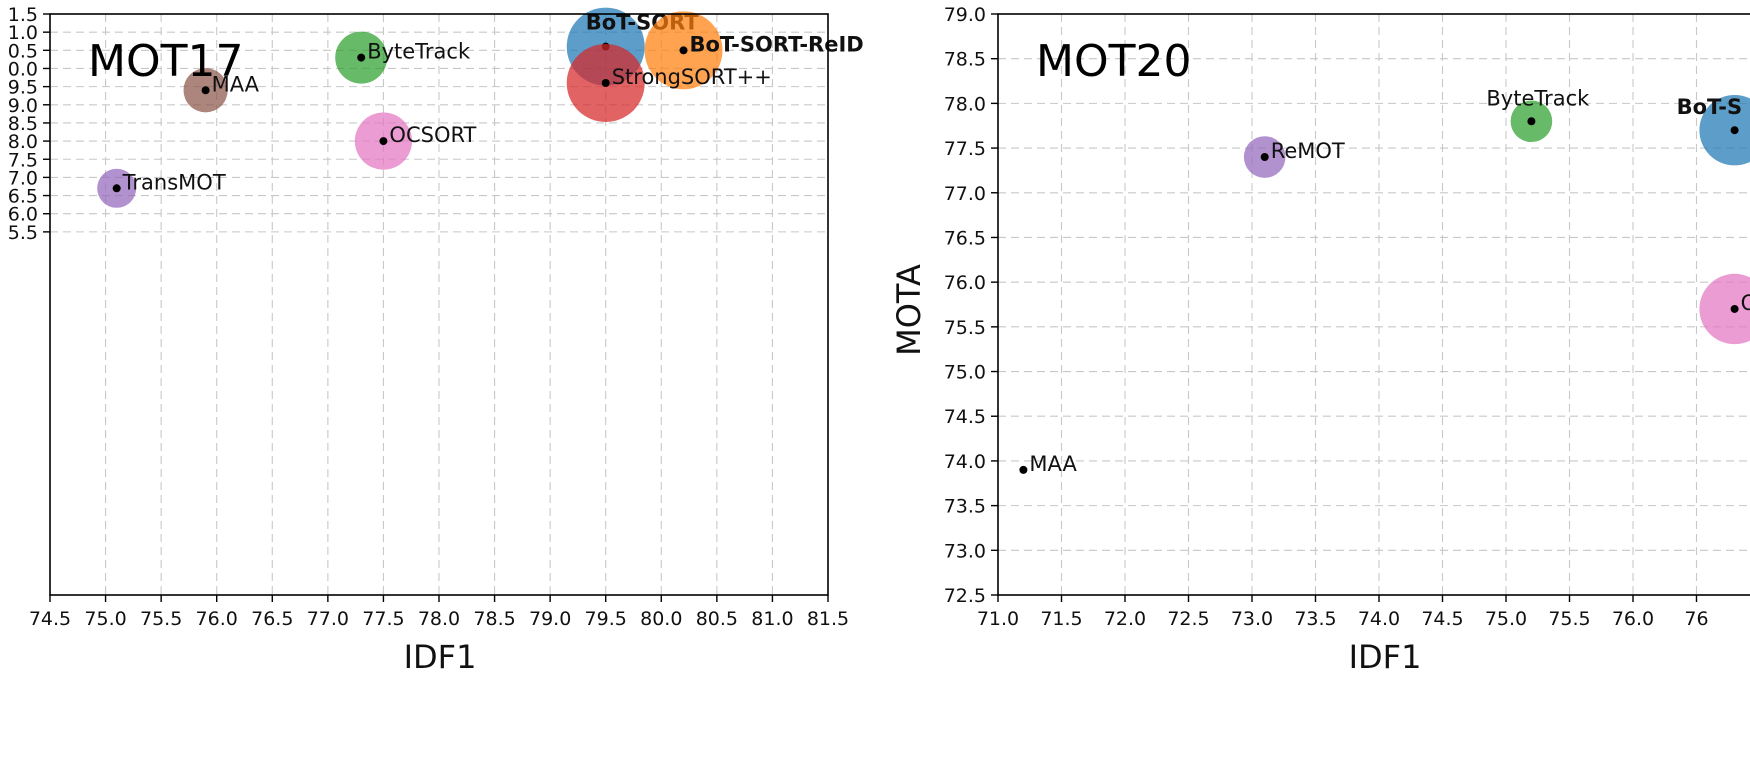 The height and width of the screenshot is (771, 1750). What do you see at coordinates (174, 182) in the screenshot?
I see `point-label: TransMOT` at bounding box center [174, 182].